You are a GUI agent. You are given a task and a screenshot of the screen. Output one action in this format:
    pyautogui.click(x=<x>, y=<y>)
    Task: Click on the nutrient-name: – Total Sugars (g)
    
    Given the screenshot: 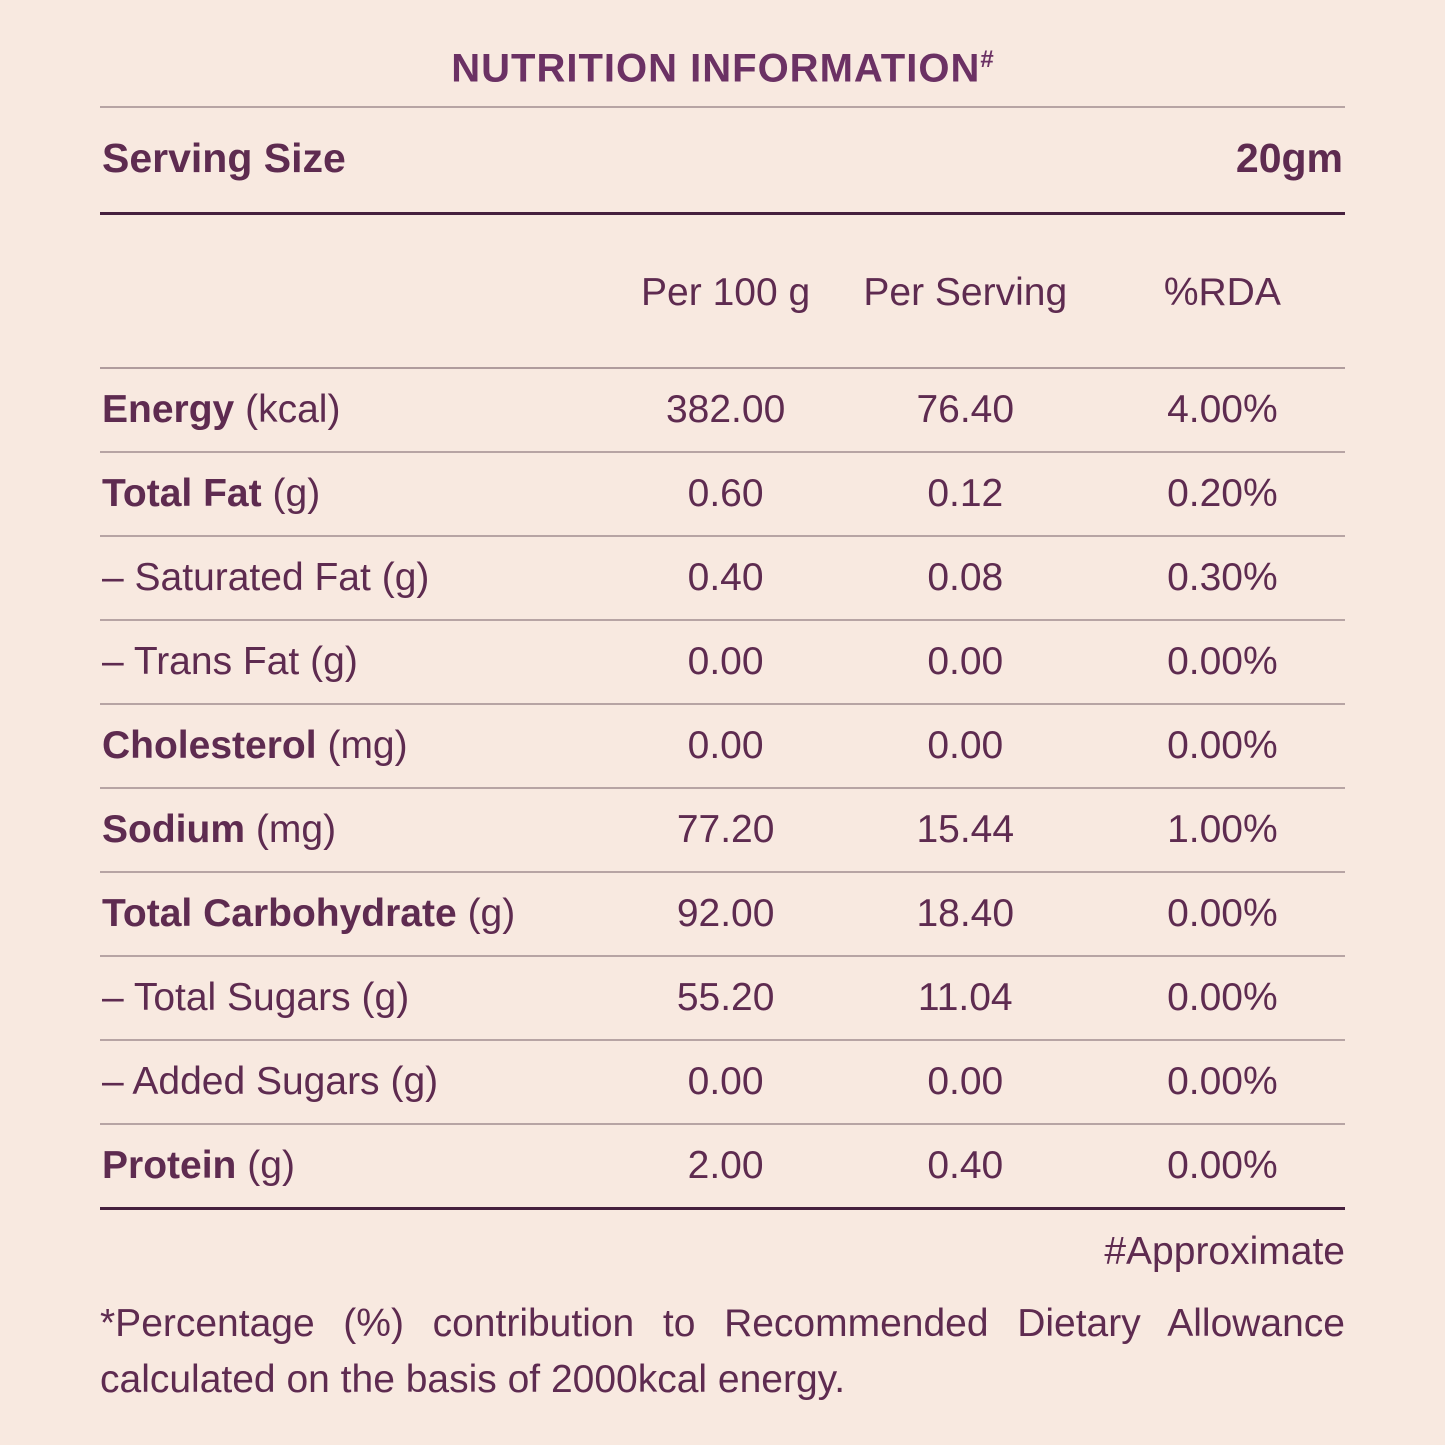 What is the action you would take?
    pyautogui.click(x=360, y=999)
    